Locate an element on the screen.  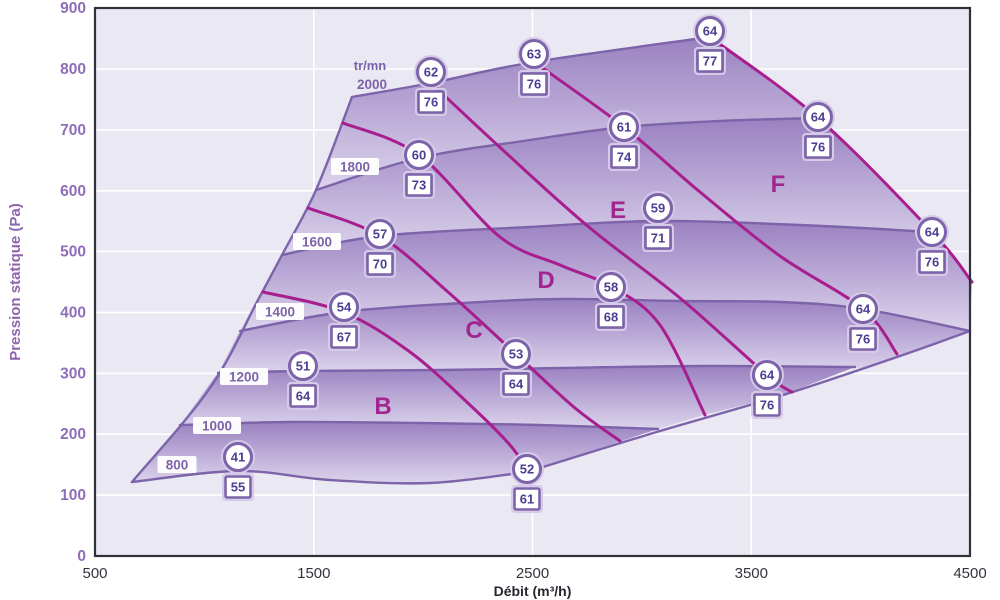
rpm-label-2000: 2000 is located at coordinates (372, 84).